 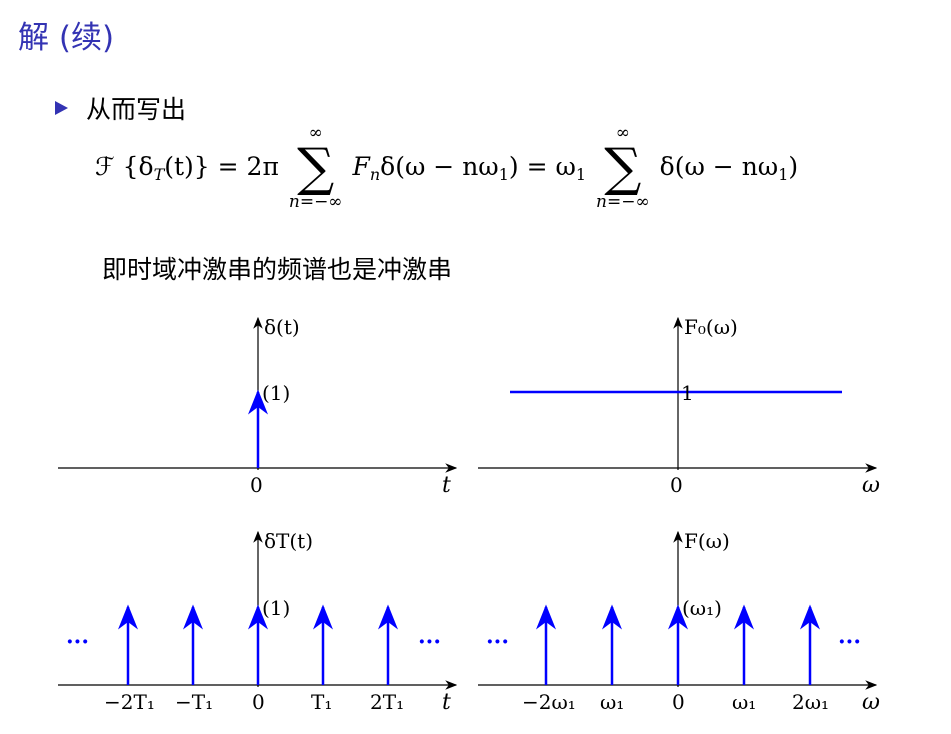 I want to click on sum-operator-2: ∞ ∑ n=−∞, so click(x=623, y=167).